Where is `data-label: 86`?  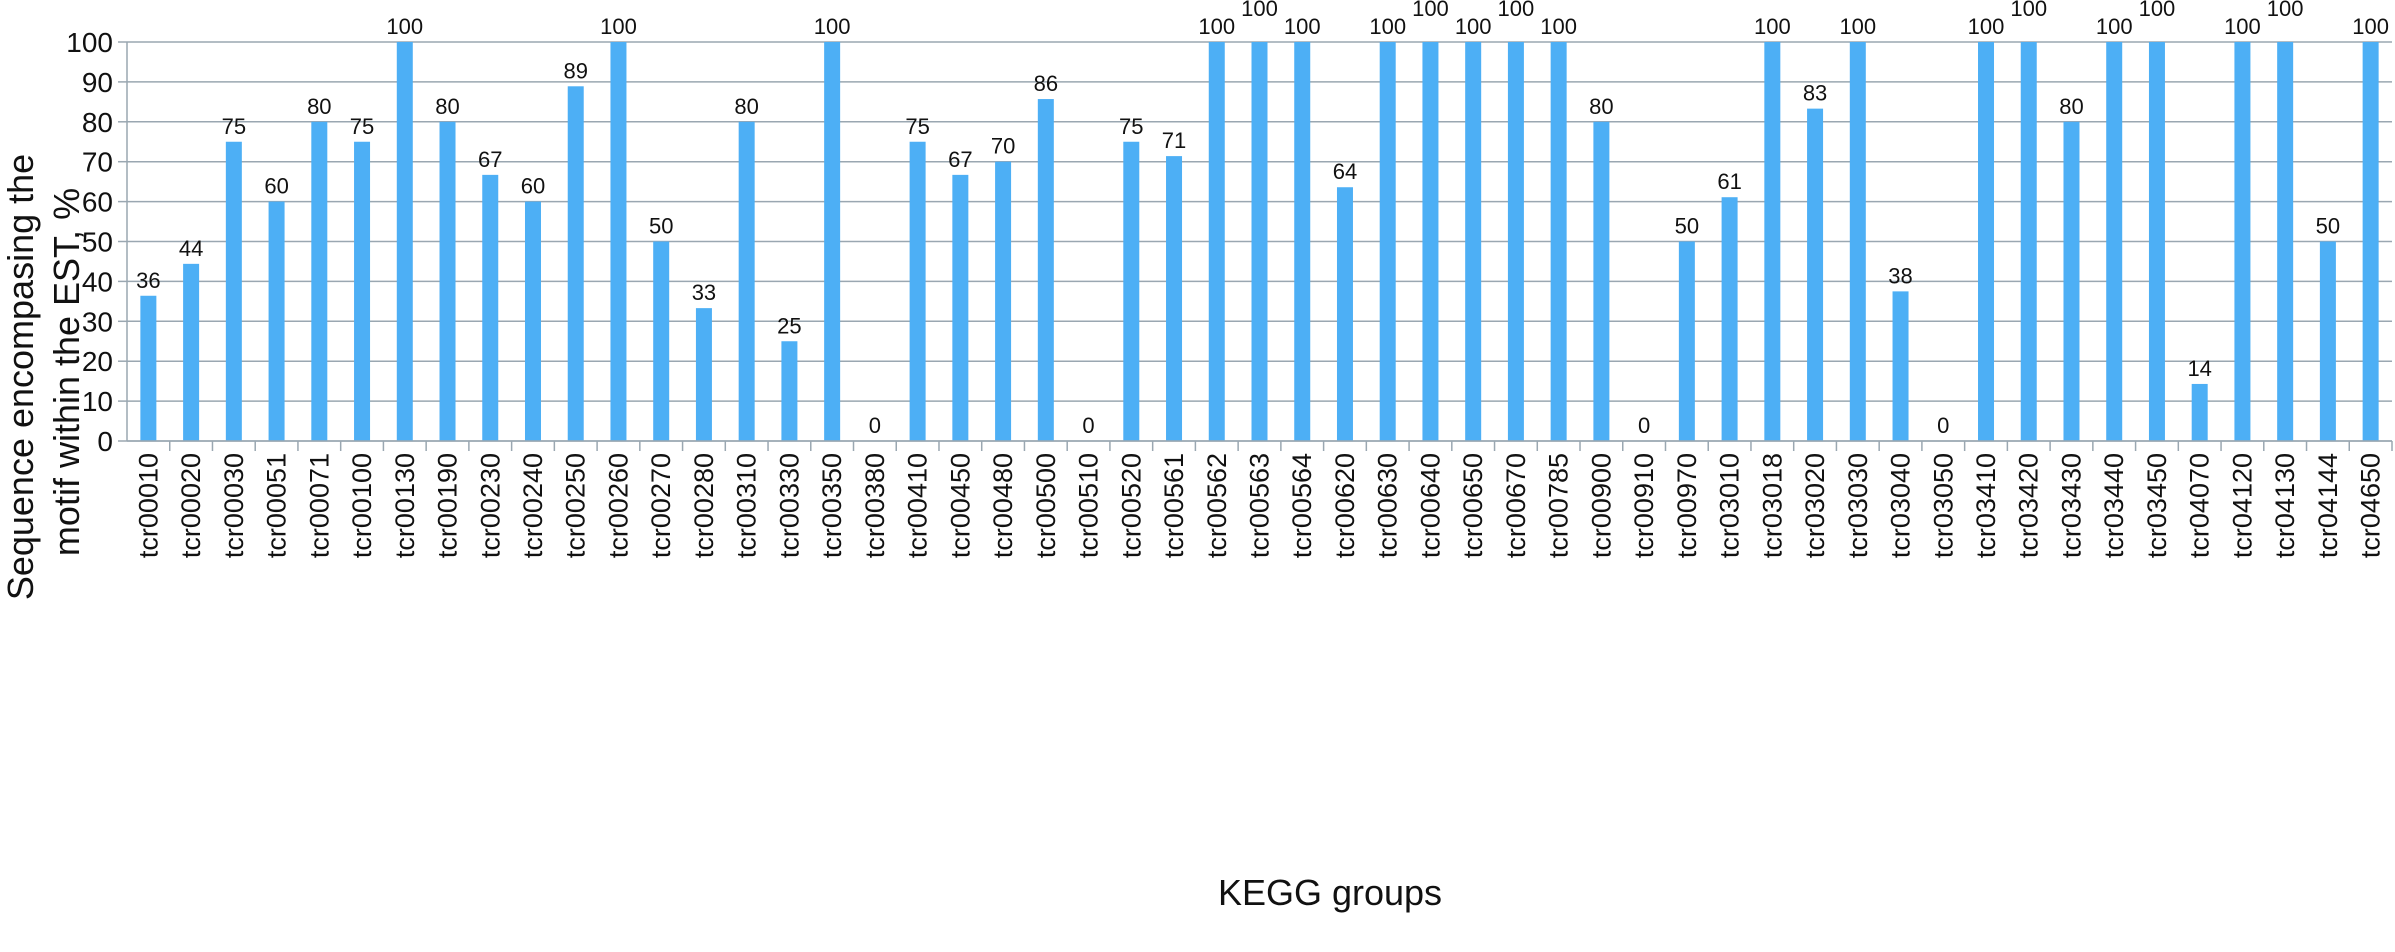 data-label: 86 is located at coordinates (1046, 83).